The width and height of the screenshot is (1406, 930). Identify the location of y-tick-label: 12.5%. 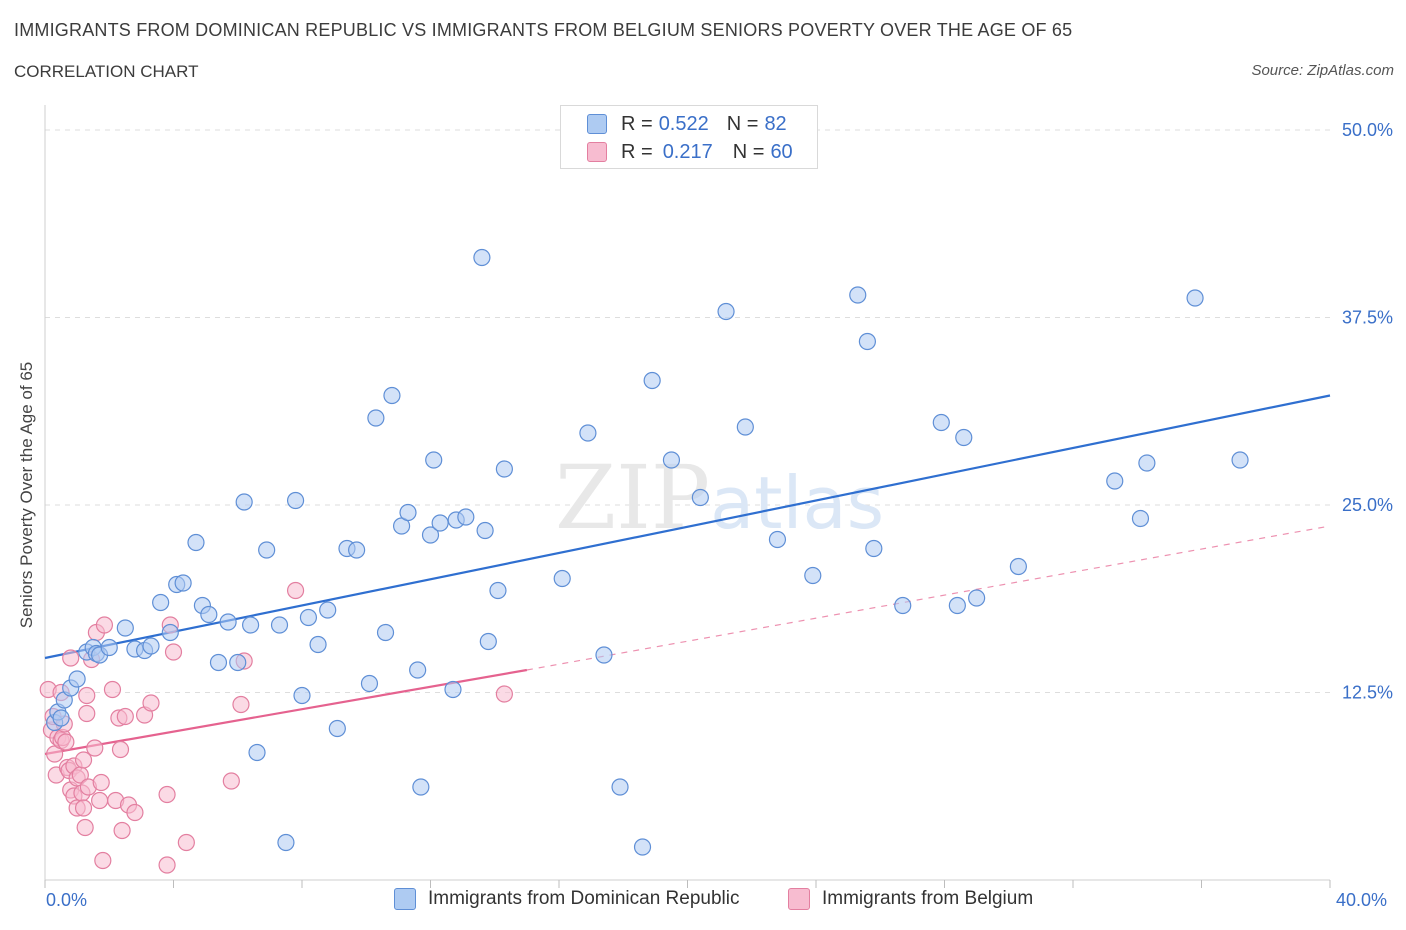
(1367, 693).